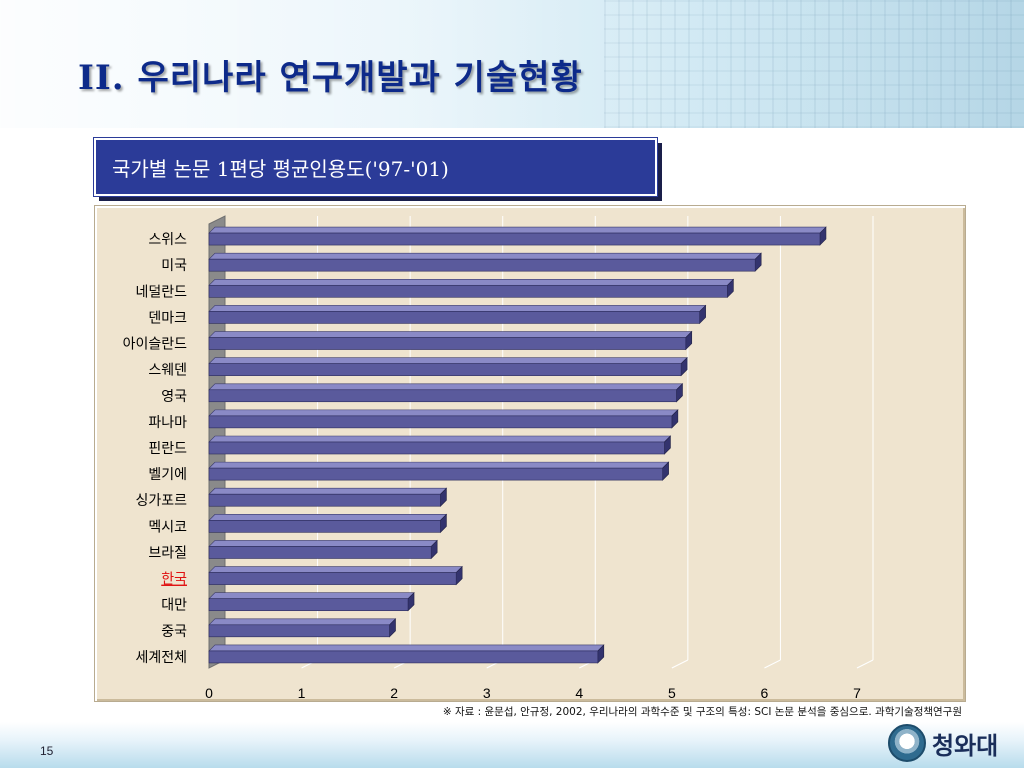 The image size is (1024, 768). I want to click on category-label: 덴마크, so click(167, 318).